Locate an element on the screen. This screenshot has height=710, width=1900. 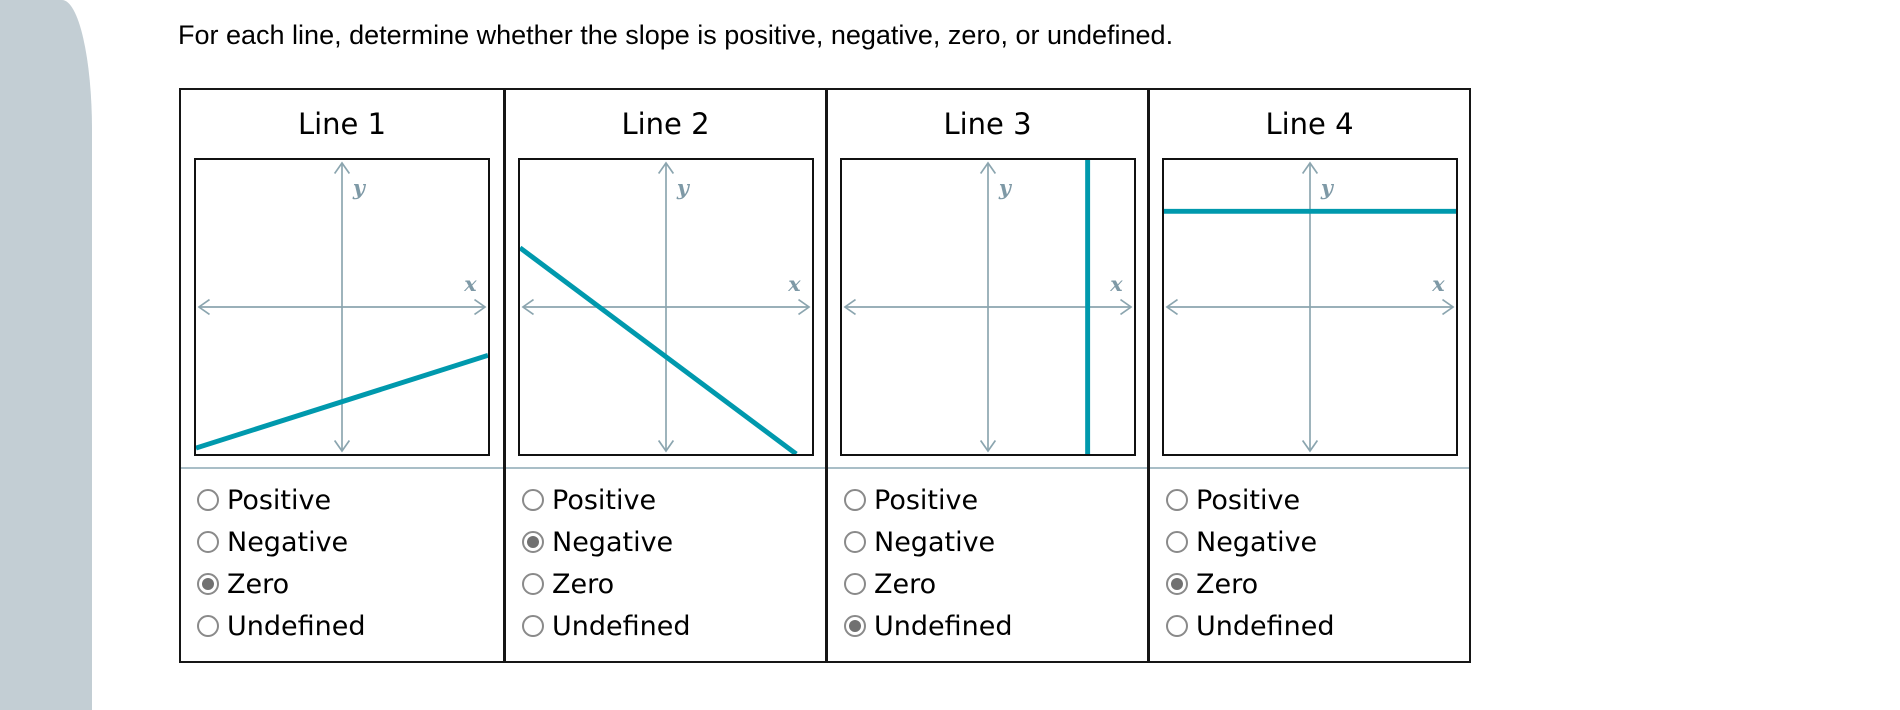
column-title: Line 4 is located at coordinates (1309, 124).